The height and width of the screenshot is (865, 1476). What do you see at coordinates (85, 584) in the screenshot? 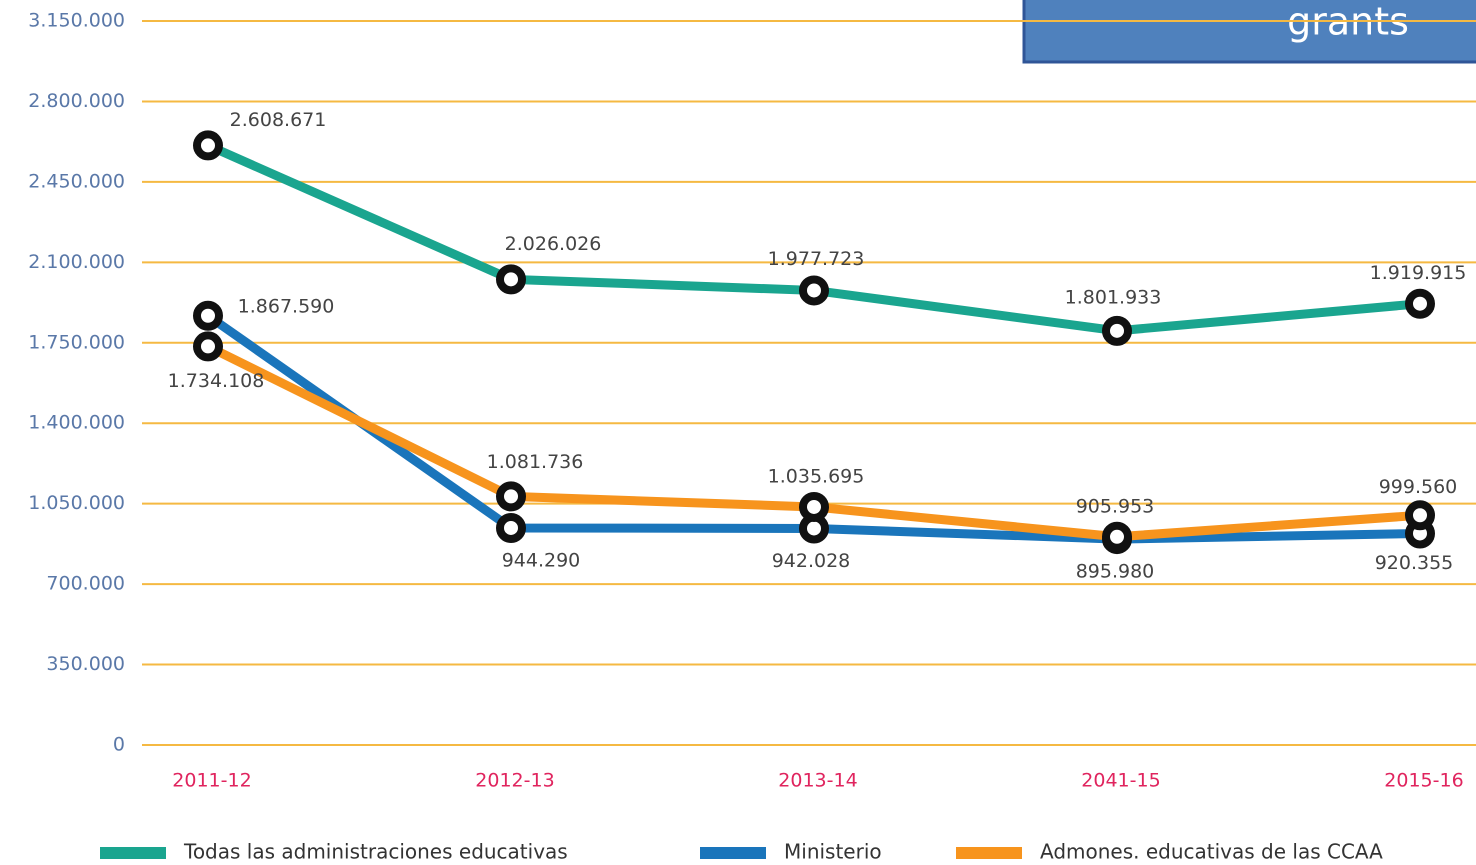
I see `y-tick-label: 700.000` at bounding box center [85, 584].